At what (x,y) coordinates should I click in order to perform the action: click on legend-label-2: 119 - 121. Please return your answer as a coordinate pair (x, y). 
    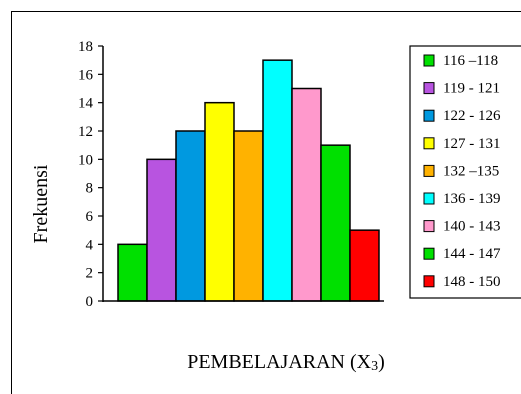
    Looking at the image, I should click on (471, 89).